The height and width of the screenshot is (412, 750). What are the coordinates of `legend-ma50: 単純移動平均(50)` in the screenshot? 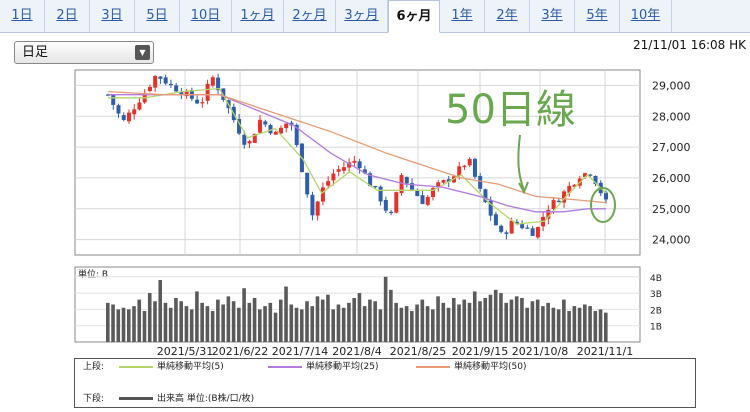 It's located at (471, 367).